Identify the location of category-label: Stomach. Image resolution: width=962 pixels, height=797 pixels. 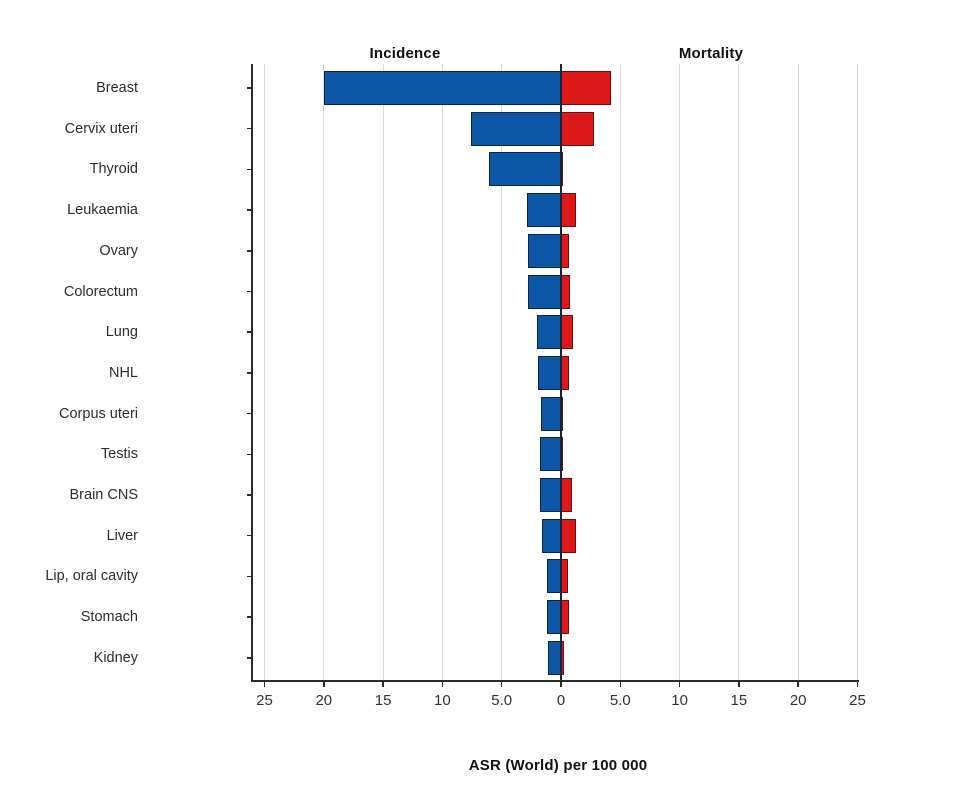
(109, 617).